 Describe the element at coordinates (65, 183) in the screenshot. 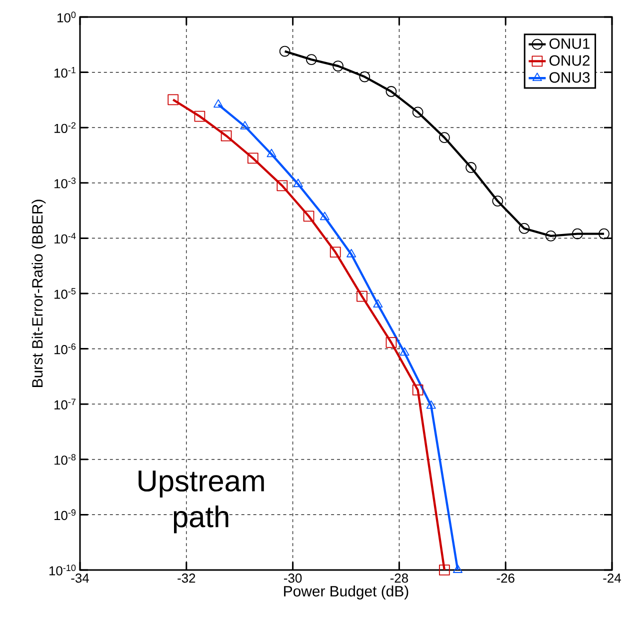

I see `y-tick-label: 10$^{-3}$` at that location.